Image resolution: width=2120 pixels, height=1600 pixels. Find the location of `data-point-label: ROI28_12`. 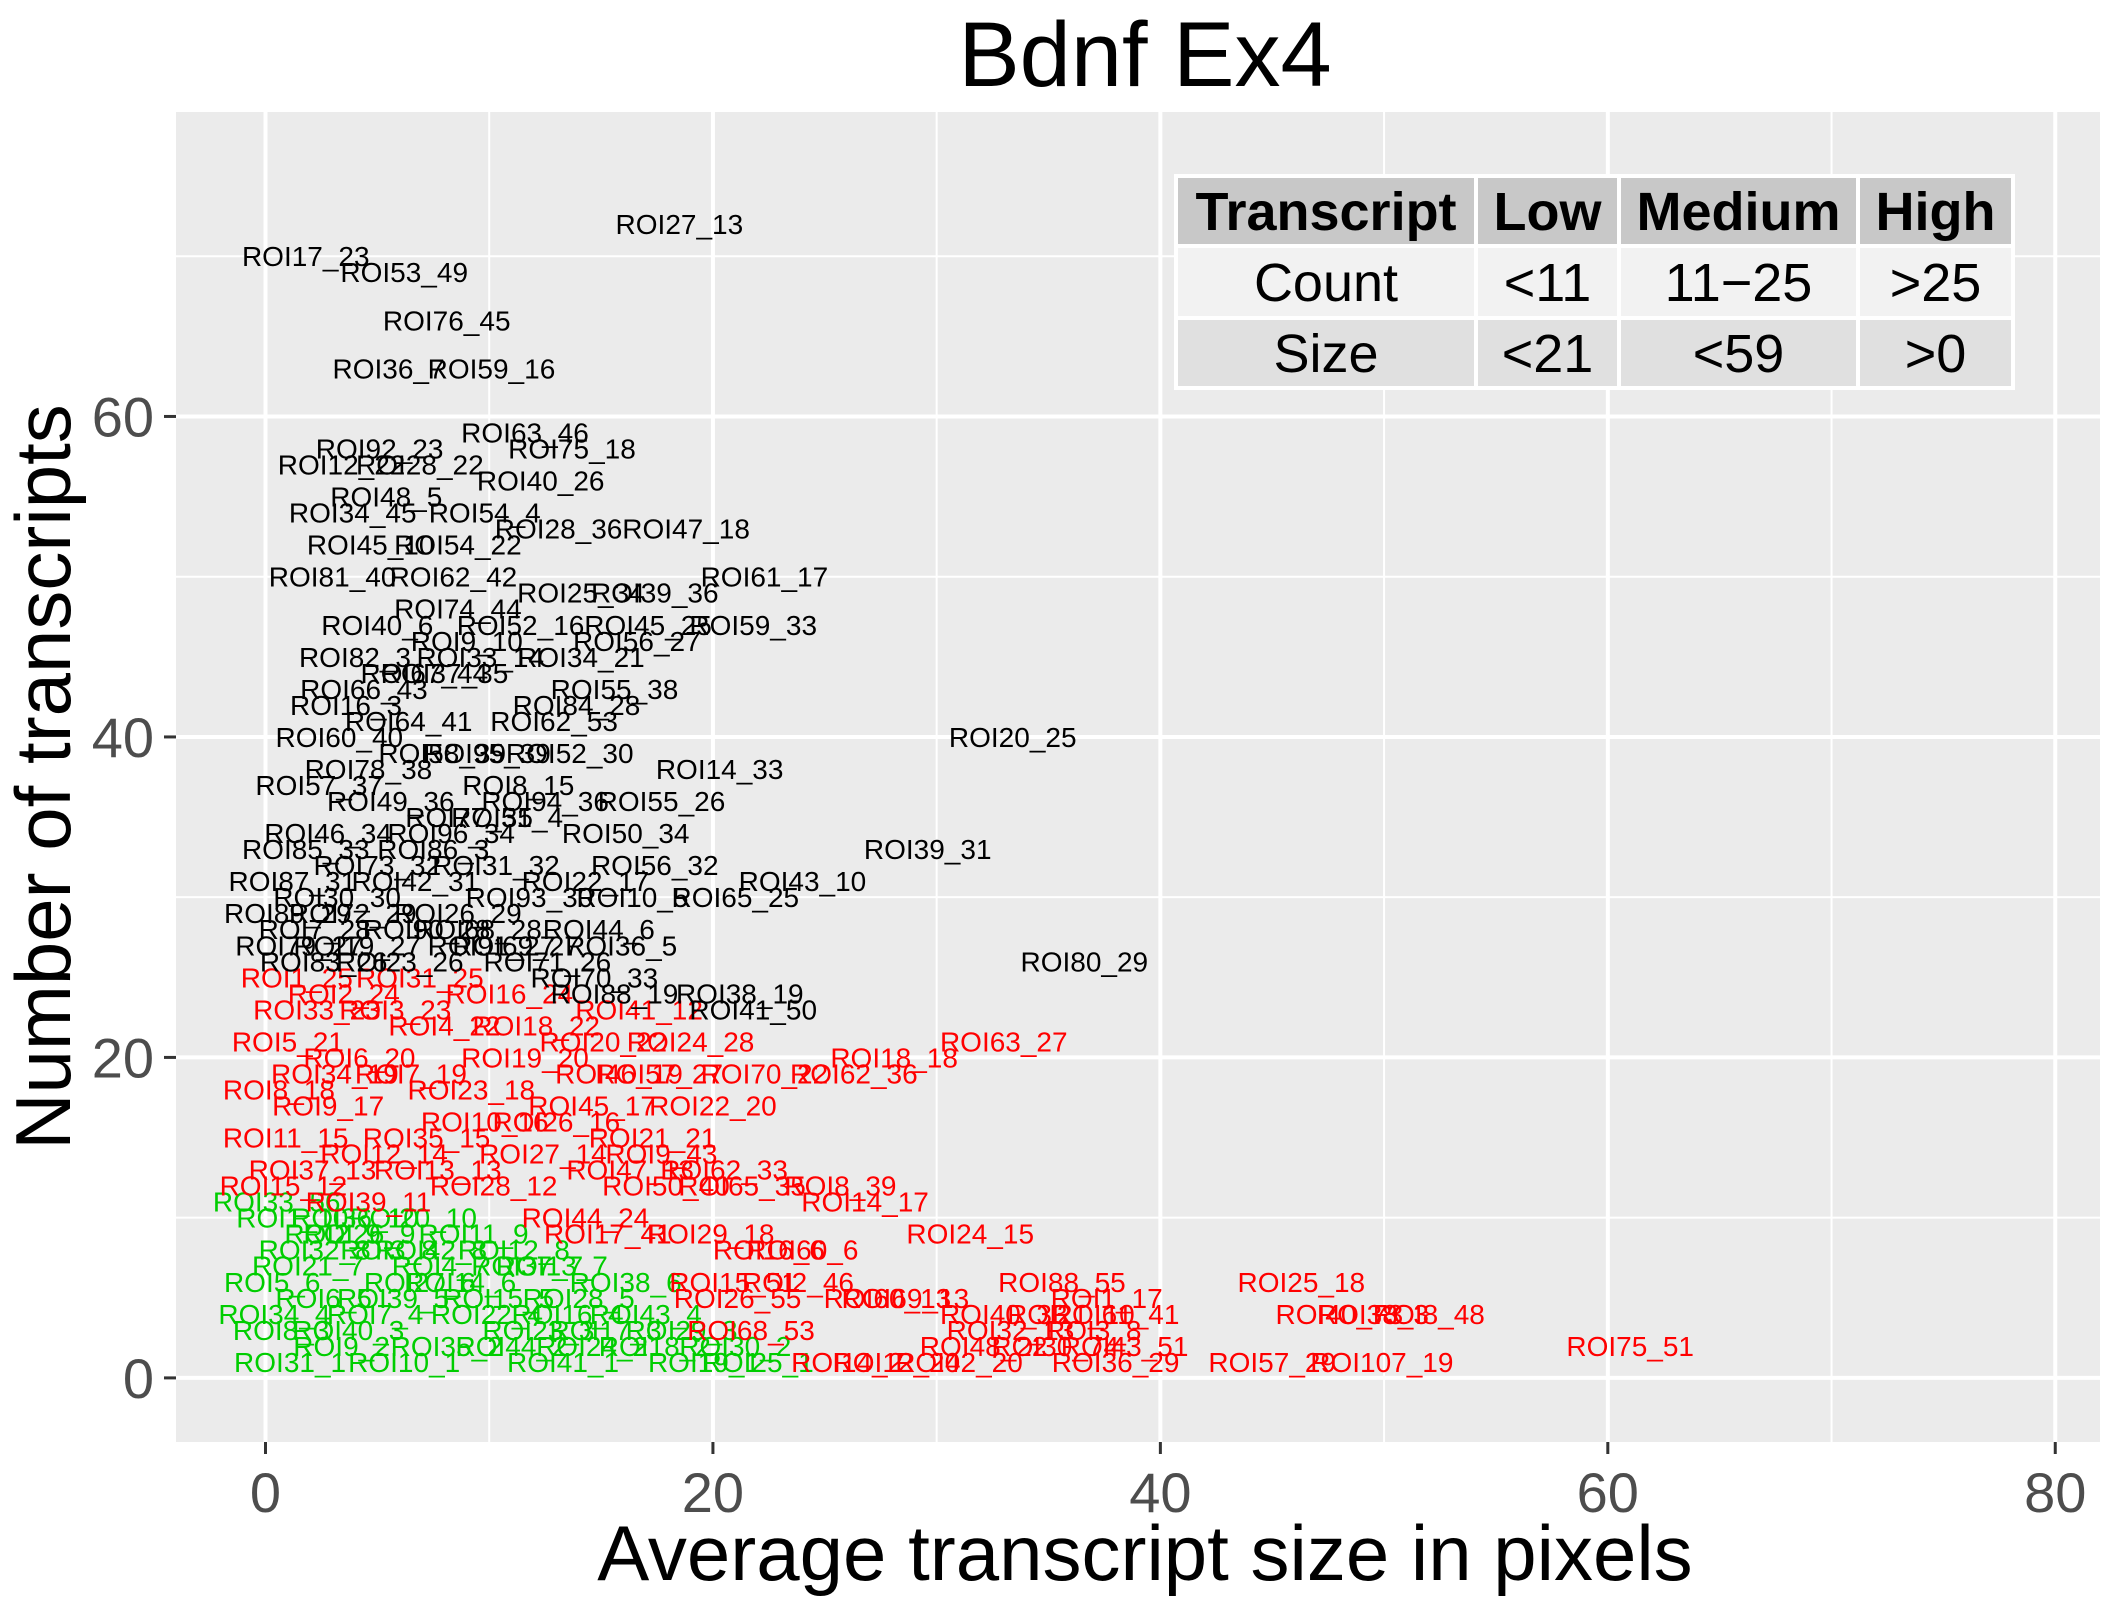

data-point-label: ROI28_12 is located at coordinates (494, 1186).